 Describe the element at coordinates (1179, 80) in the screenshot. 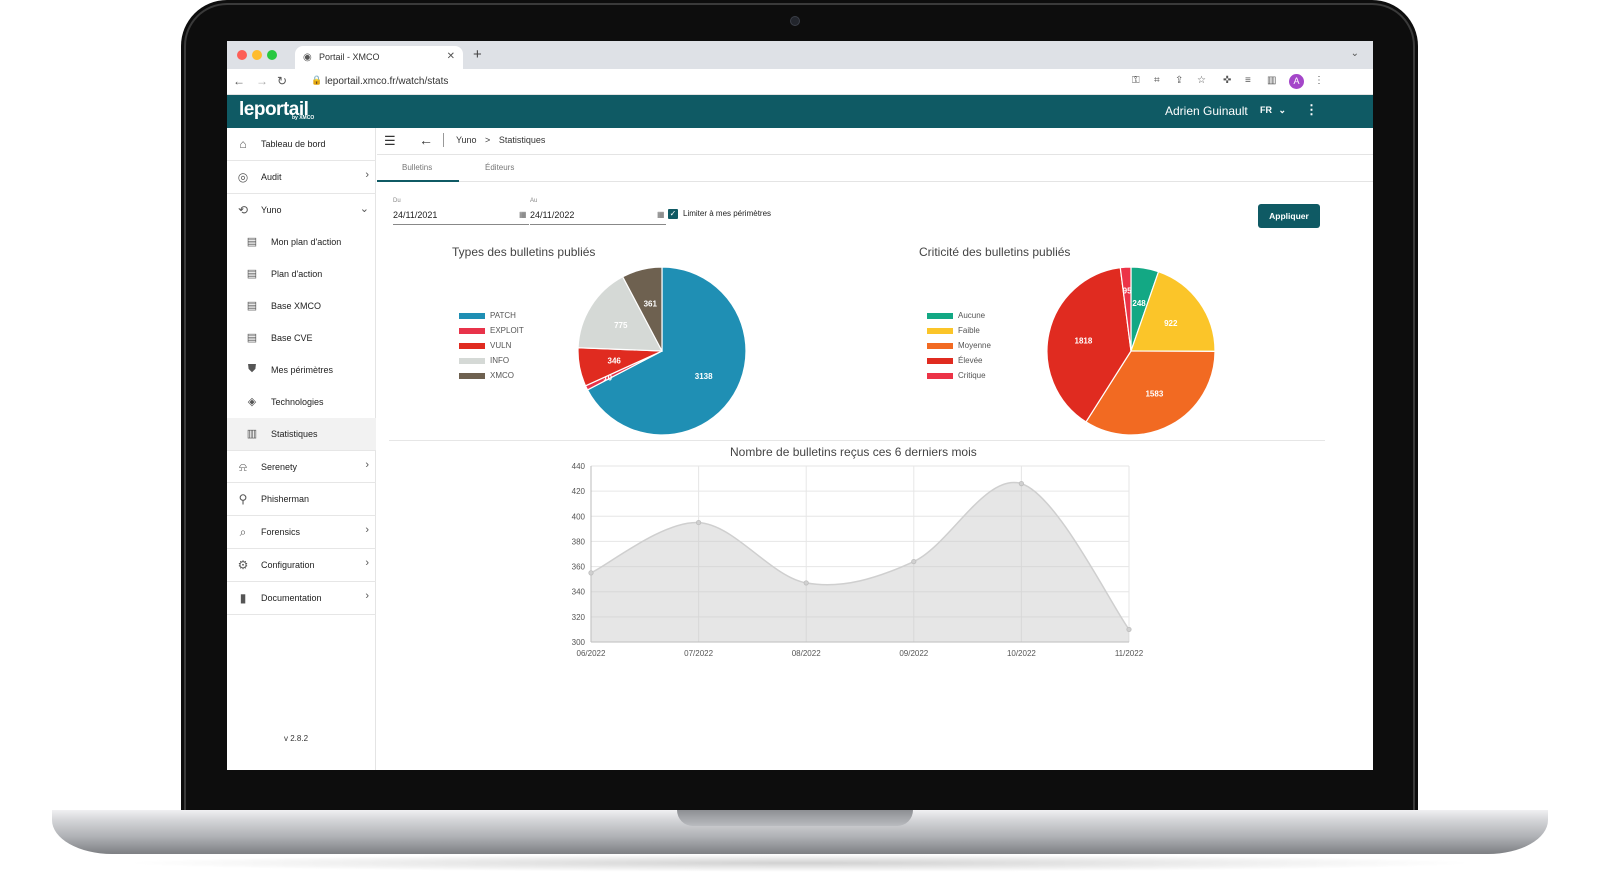

I see `share-icon: ⇪` at that location.